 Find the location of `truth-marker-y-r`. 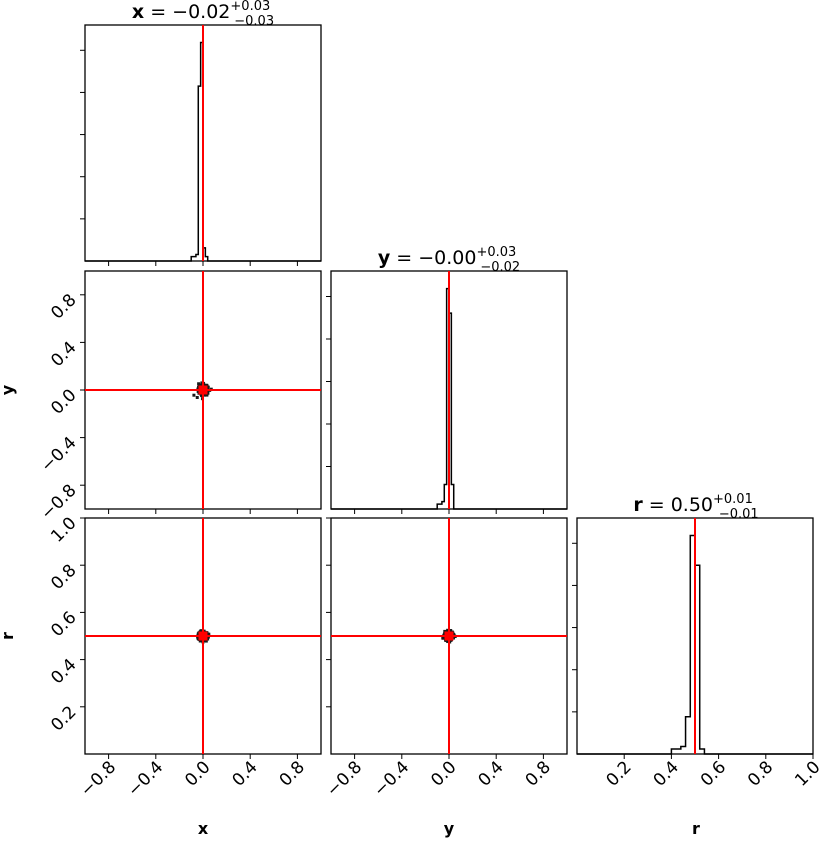

truth-marker-y-r is located at coordinates (449, 636).